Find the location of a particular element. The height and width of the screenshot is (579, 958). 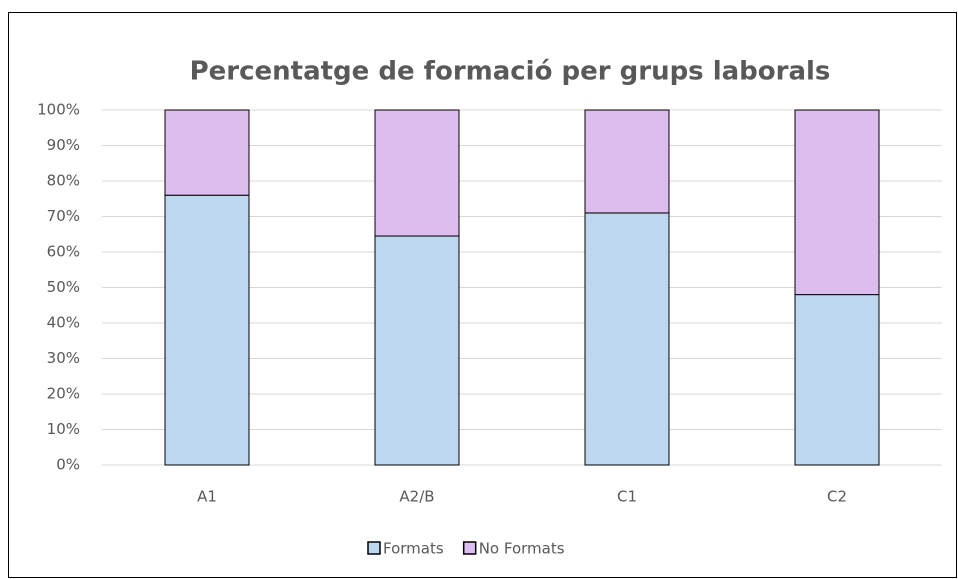

legend-label: No Formats is located at coordinates (522, 549).